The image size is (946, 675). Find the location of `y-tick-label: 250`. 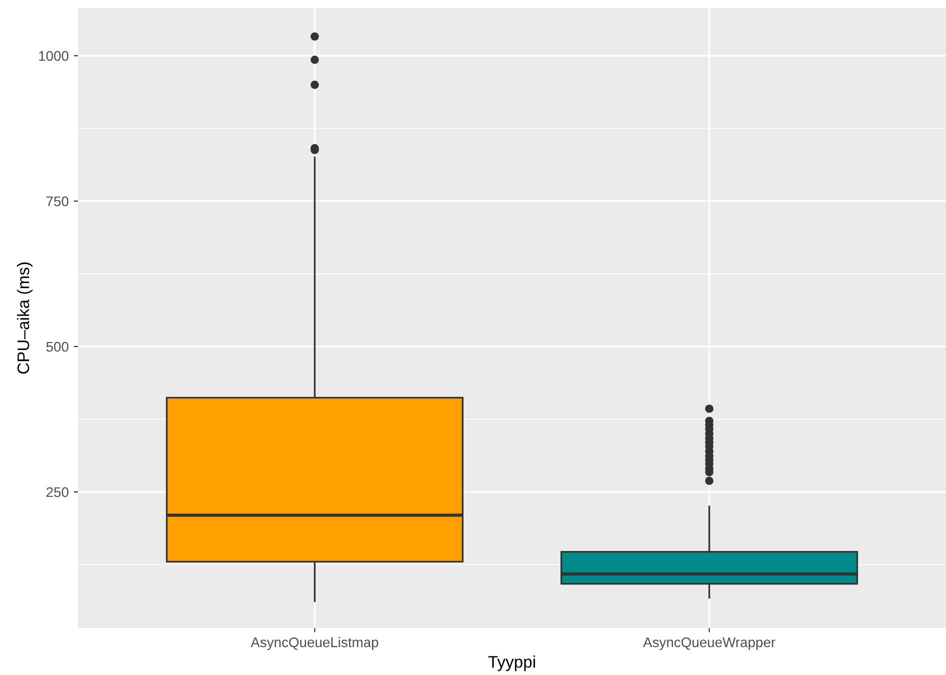

y-tick-label: 250 is located at coordinates (57, 492).